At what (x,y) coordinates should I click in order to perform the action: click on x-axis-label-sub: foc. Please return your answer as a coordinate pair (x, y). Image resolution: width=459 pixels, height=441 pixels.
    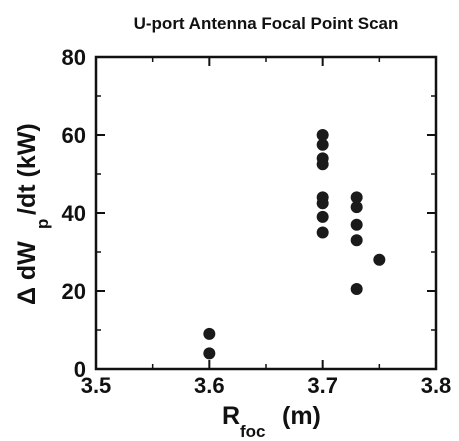
    Looking at the image, I should click on (253, 431).